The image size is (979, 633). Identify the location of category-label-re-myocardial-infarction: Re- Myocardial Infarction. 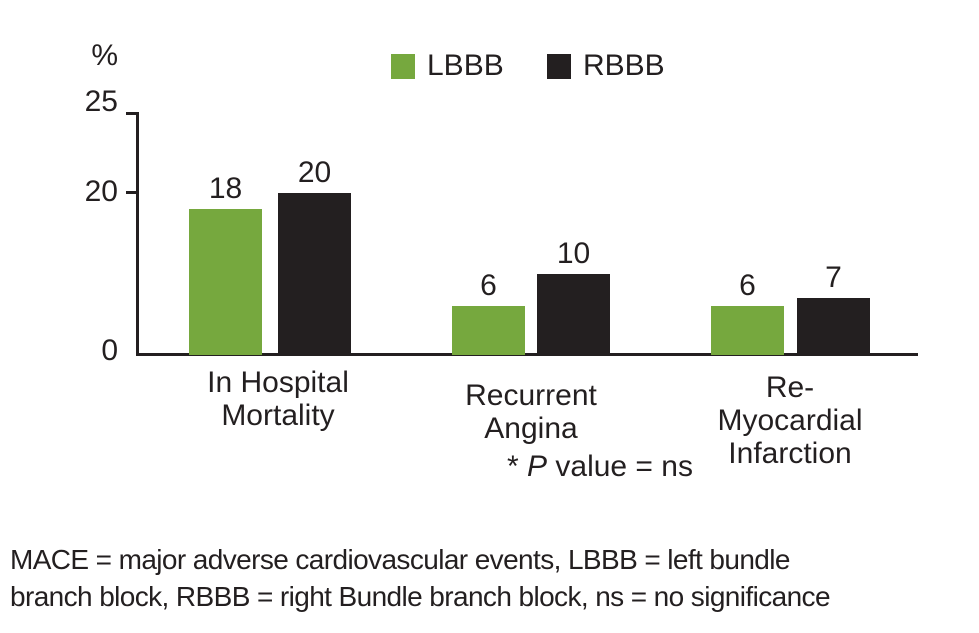
(790, 420).